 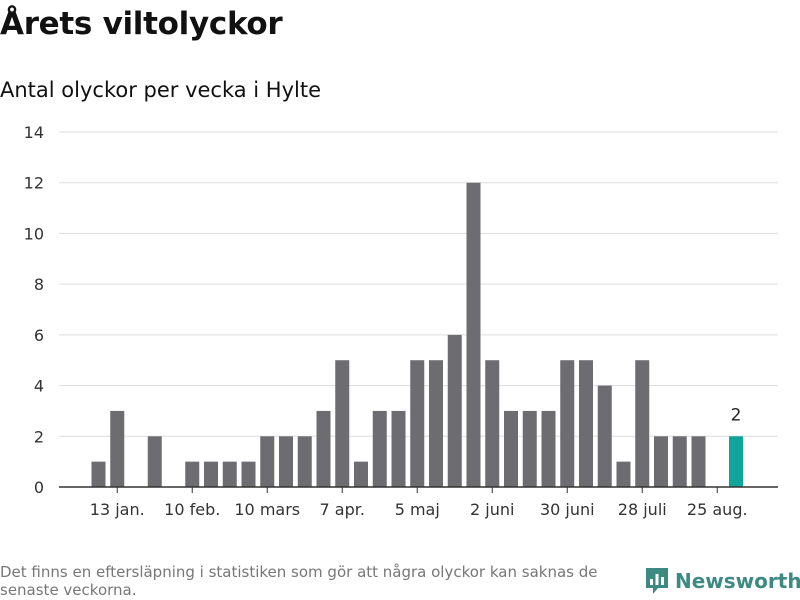 What do you see at coordinates (34, 132) in the screenshot?
I see `y-tick-label: 14` at bounding box center [34, 132].